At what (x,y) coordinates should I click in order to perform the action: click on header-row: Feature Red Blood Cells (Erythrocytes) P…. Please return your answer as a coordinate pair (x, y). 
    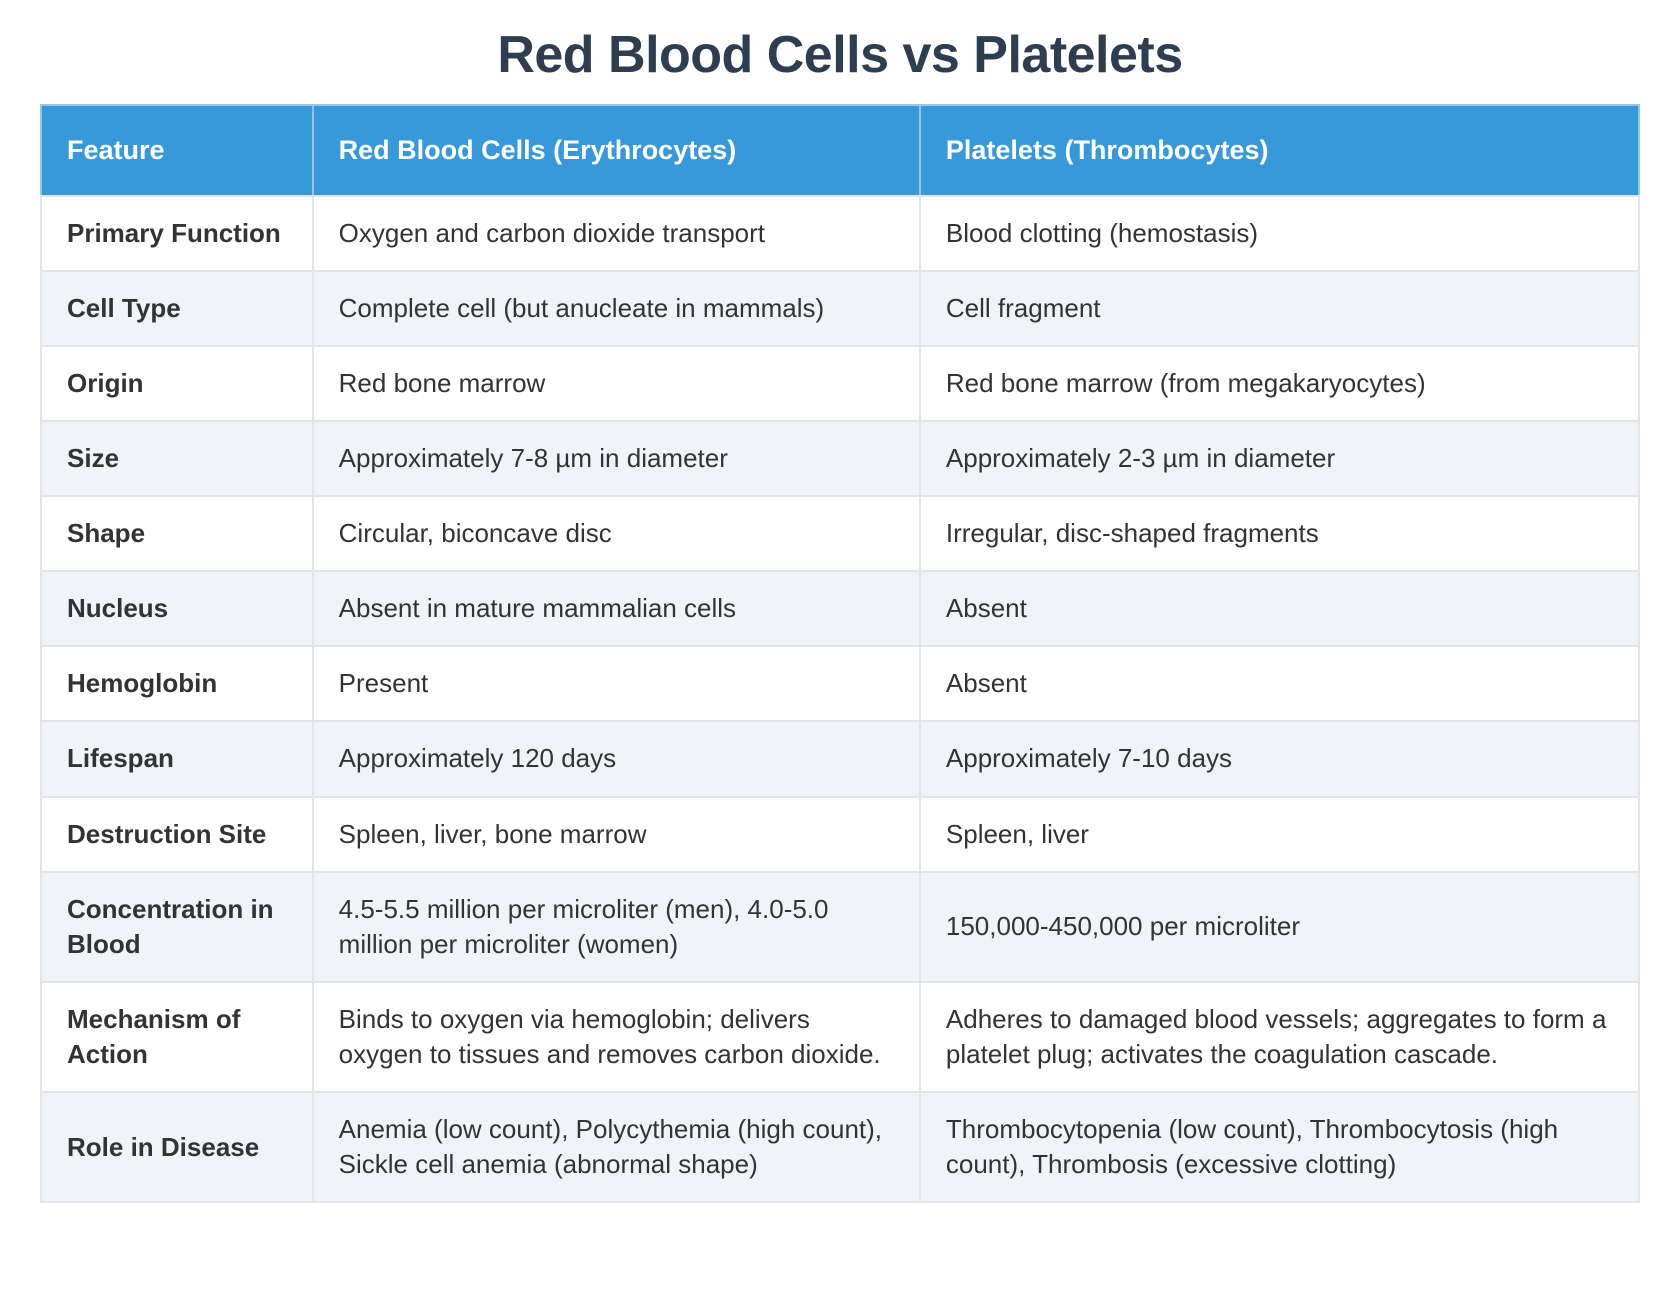
    Looking at the image, I should click on (840, 150).